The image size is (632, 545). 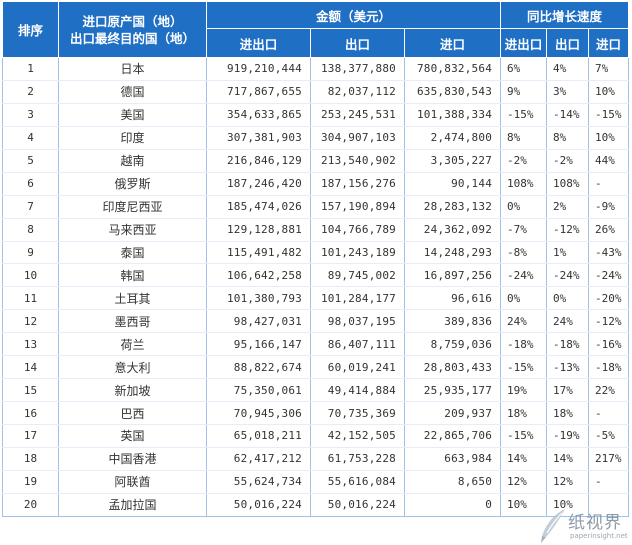 What do you see at coordinates (524, 298) in the screenshot?
I see `cell-total-growth: 0%` at bounding box center [524, 298].